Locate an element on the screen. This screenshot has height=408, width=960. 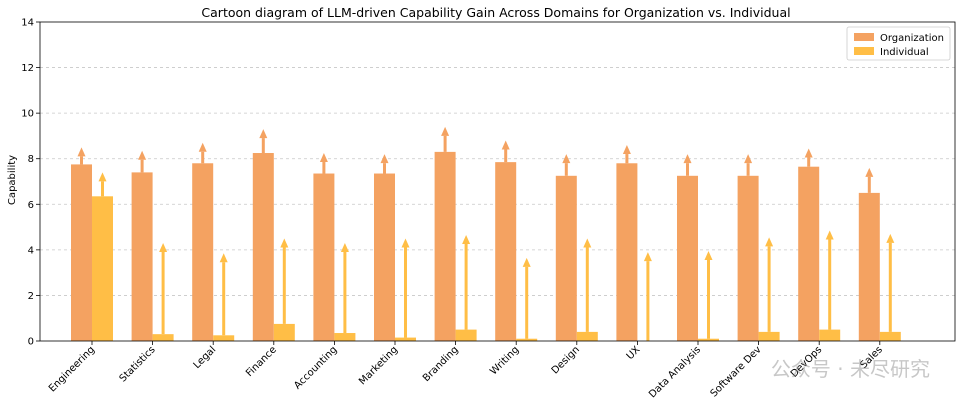
y-tick-label: 4 is located at coordinates (31, 250).